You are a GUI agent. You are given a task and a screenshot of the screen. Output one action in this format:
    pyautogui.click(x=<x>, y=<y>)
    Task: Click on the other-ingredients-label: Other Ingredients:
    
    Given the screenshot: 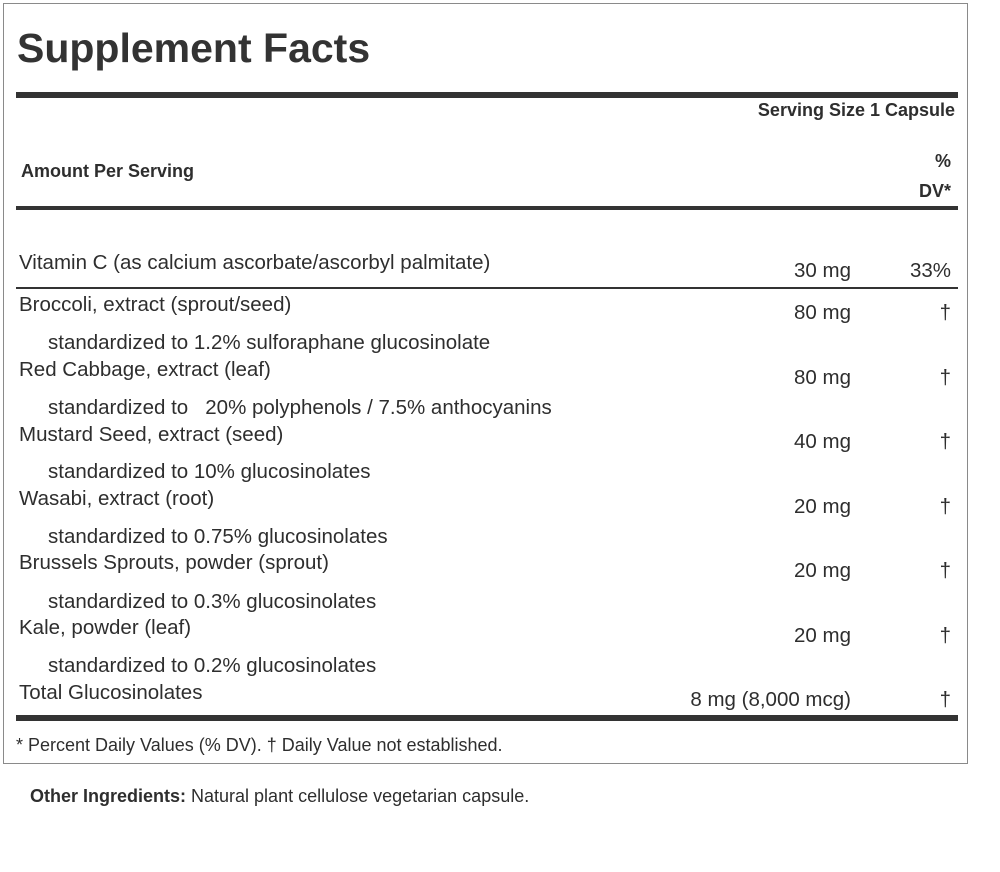 What is the action you would take?
    pyautogui.click(x=108, y=796)
    